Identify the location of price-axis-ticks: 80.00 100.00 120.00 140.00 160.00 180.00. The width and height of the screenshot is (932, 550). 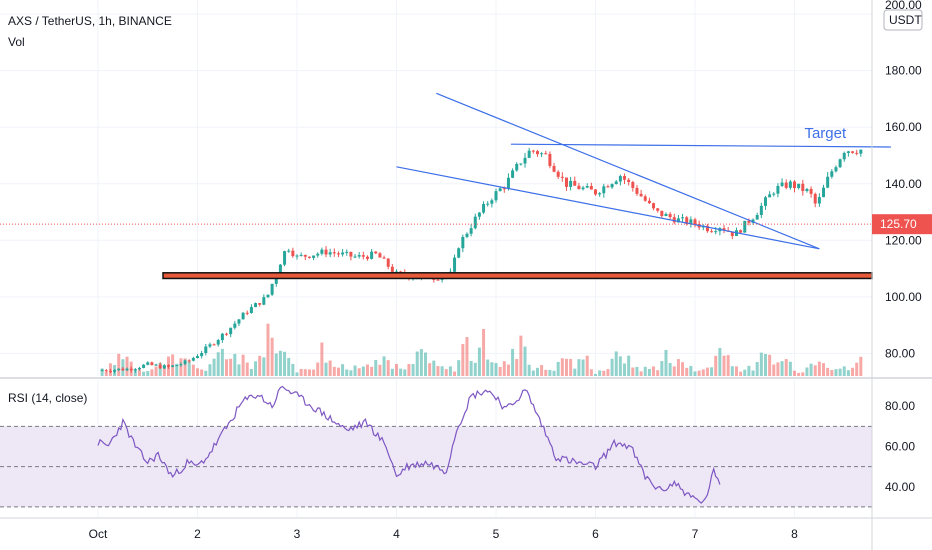
(903, 212).